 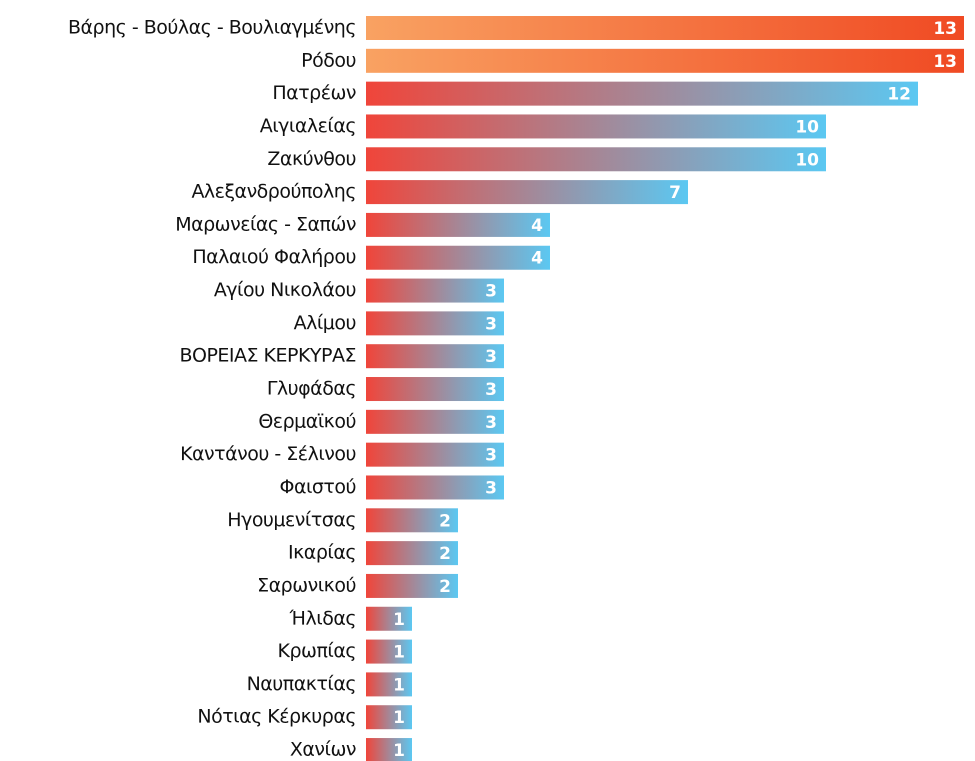 I want to click on category-label: Αγίου Νικολάου, so click(x=285, y=290).